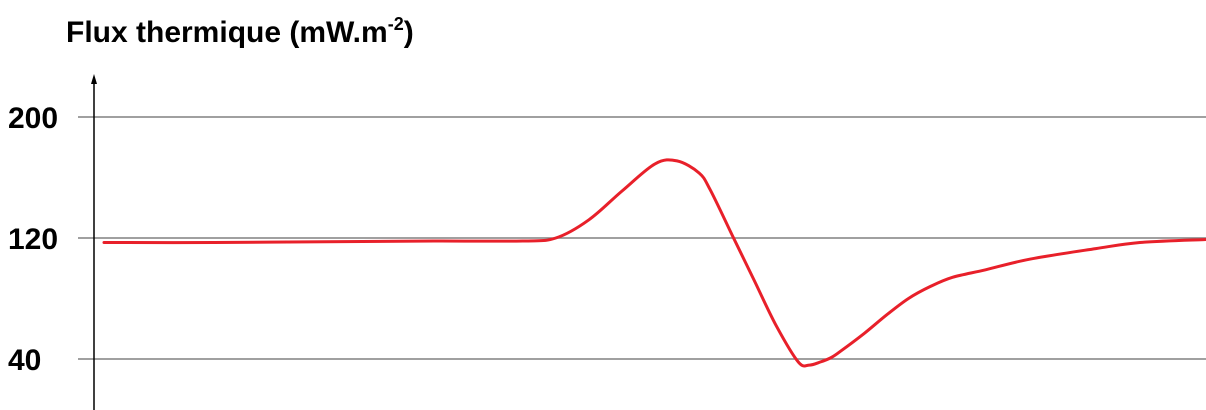 The height and width of the screenshot is (410, 1206). What do you see at coordinates (227, 32) in the screenshot?
I see `y-axis-title-main: Flux thermique (mW.m` at bounding box center [227, 32].